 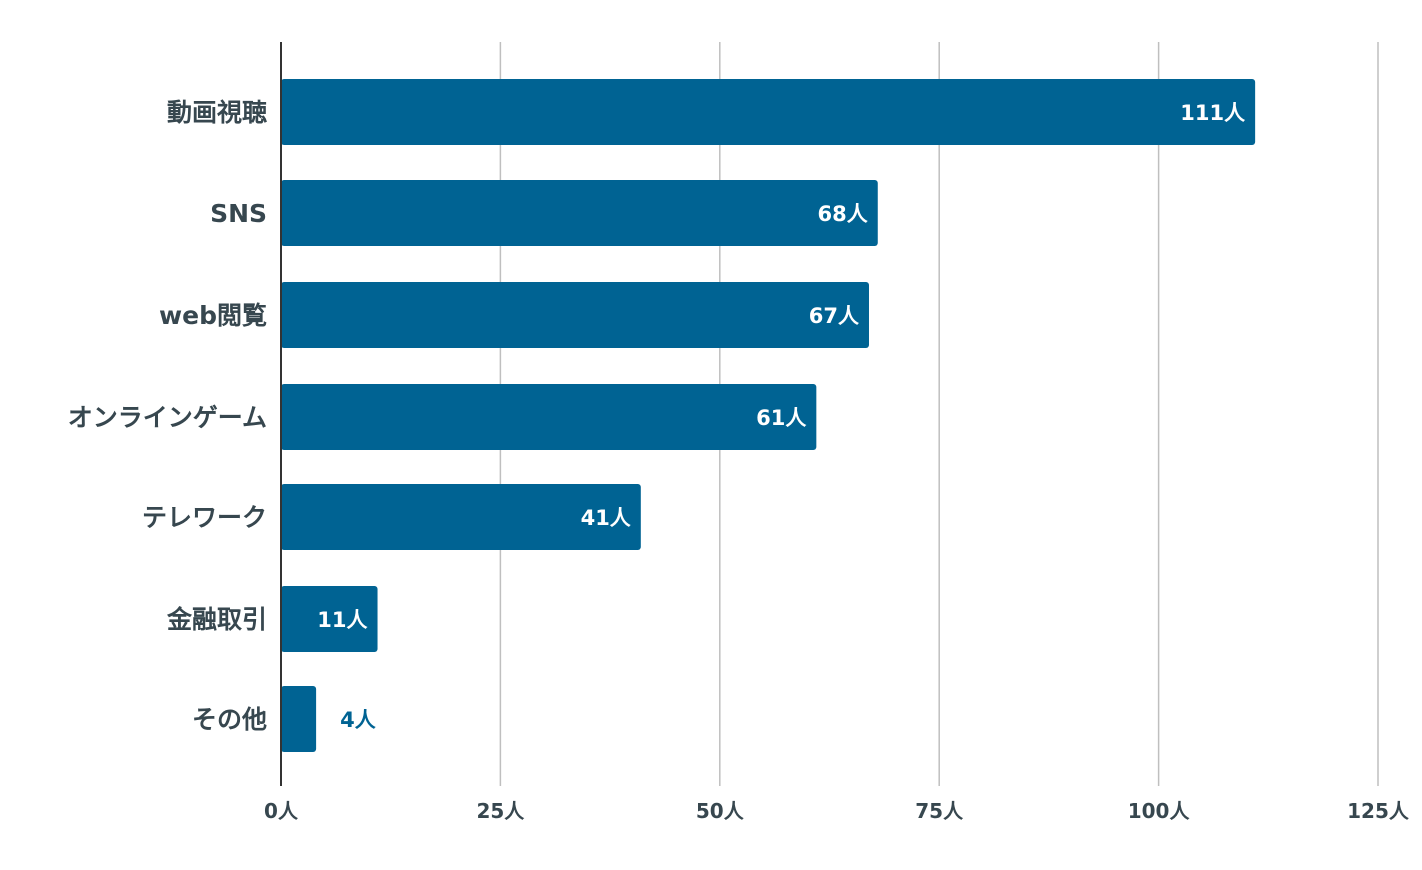 What do you see at coordinates (1378, 811) in the screenshot?
I see `x-tick-label: 125人` at bounding box center [1378, 811].